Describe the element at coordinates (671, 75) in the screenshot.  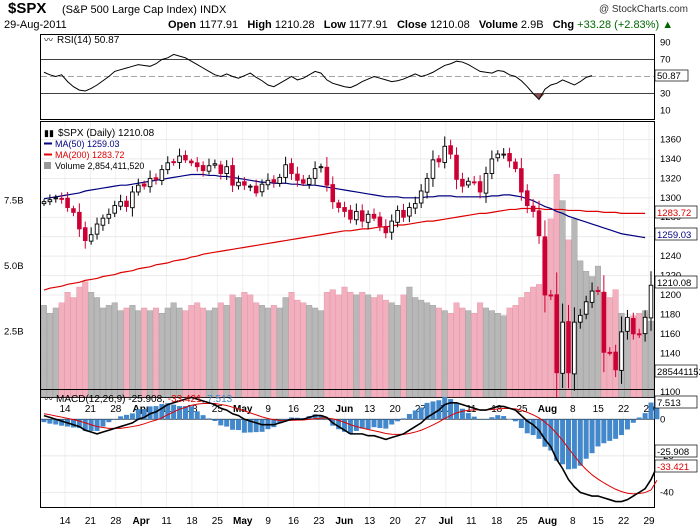
I see `rsi-last-box` at that location.